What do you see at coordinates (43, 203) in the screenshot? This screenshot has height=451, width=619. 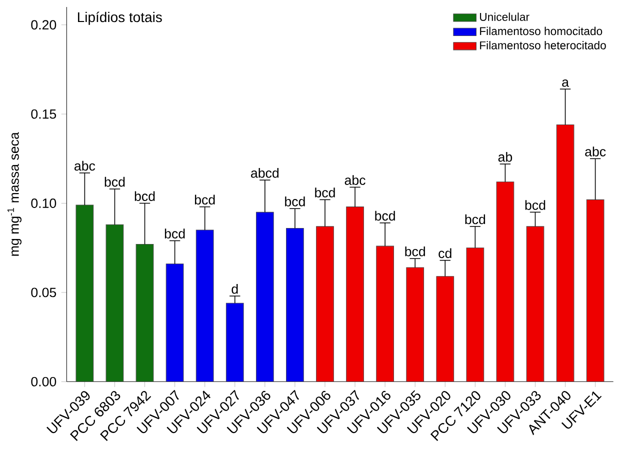 I see `y-tick-label: 0.10` at bounding box center [43, 203].